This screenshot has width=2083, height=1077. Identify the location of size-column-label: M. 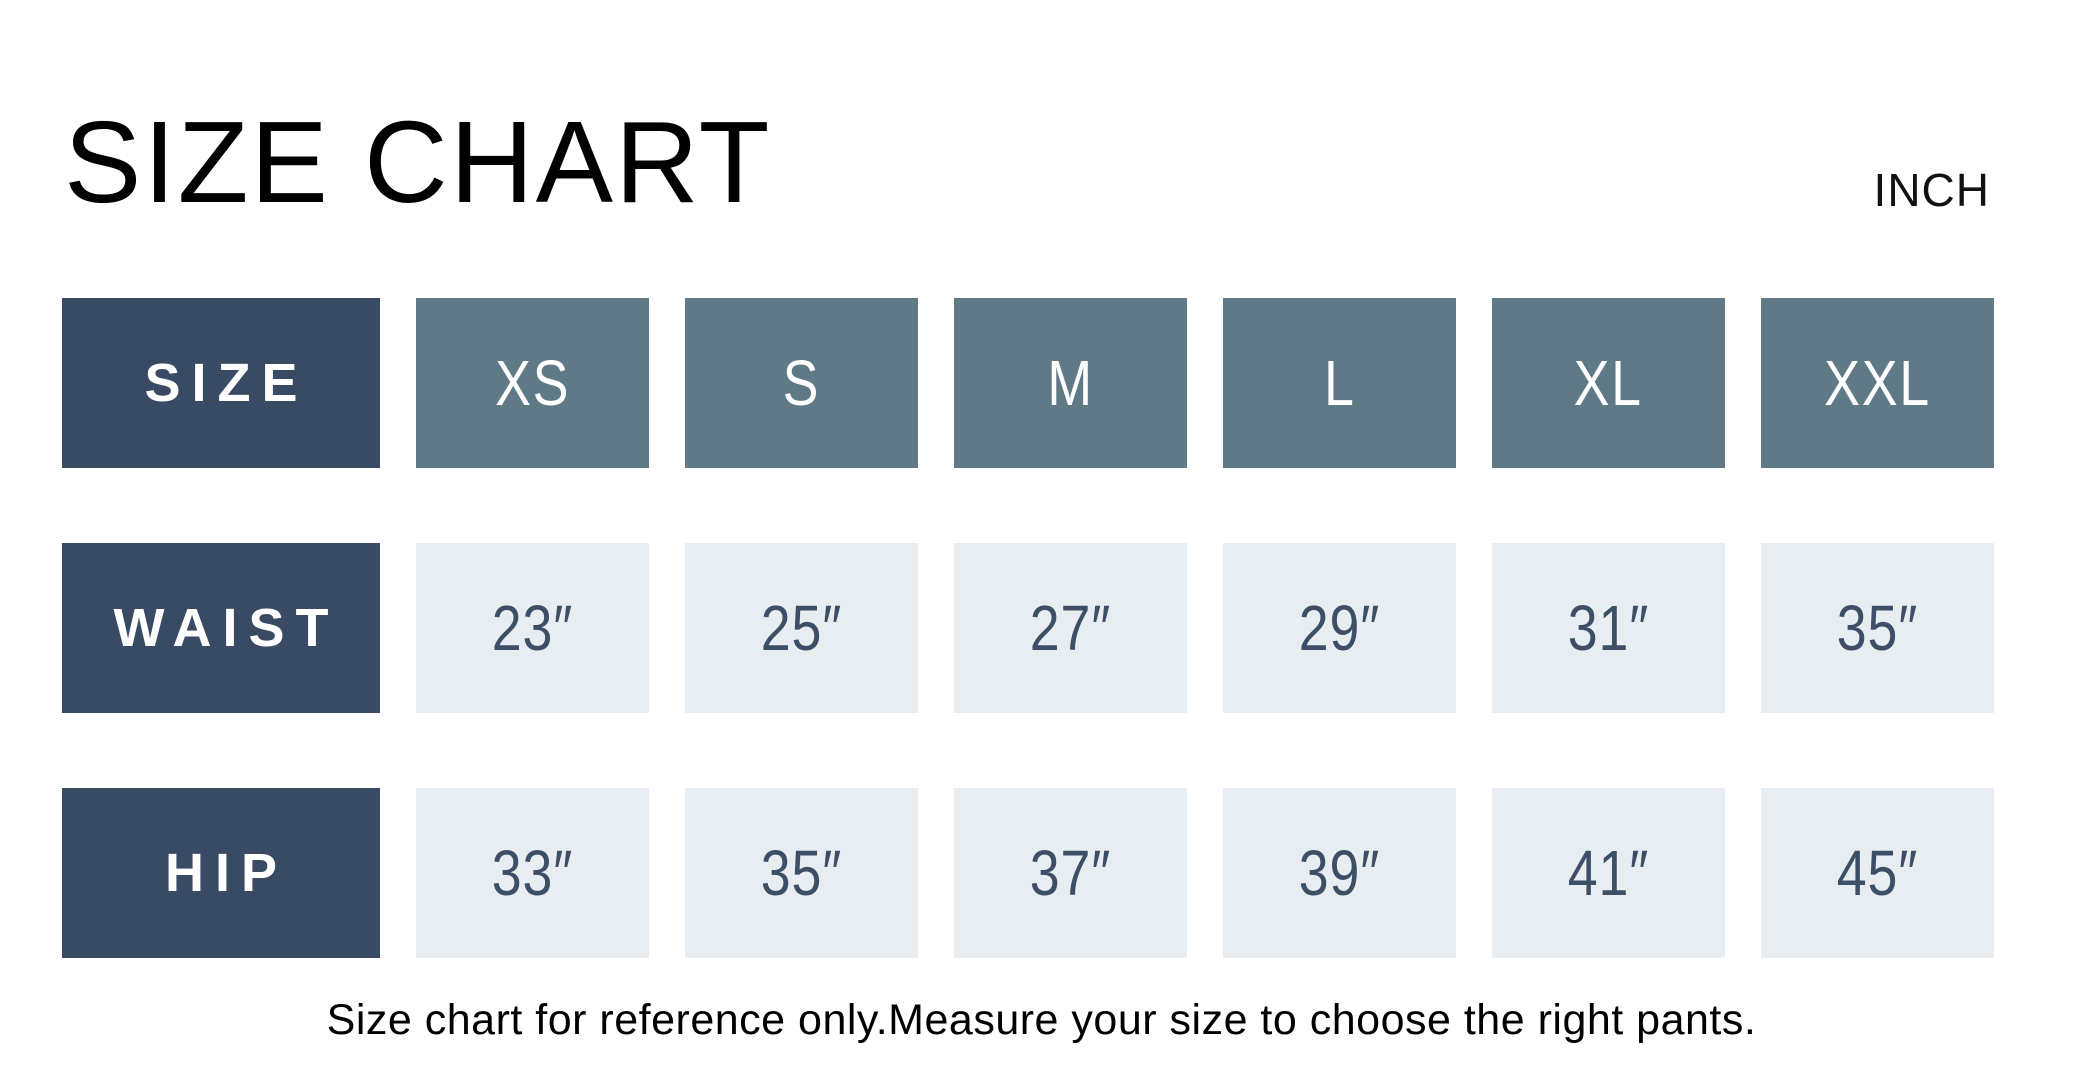
(1070, 383).